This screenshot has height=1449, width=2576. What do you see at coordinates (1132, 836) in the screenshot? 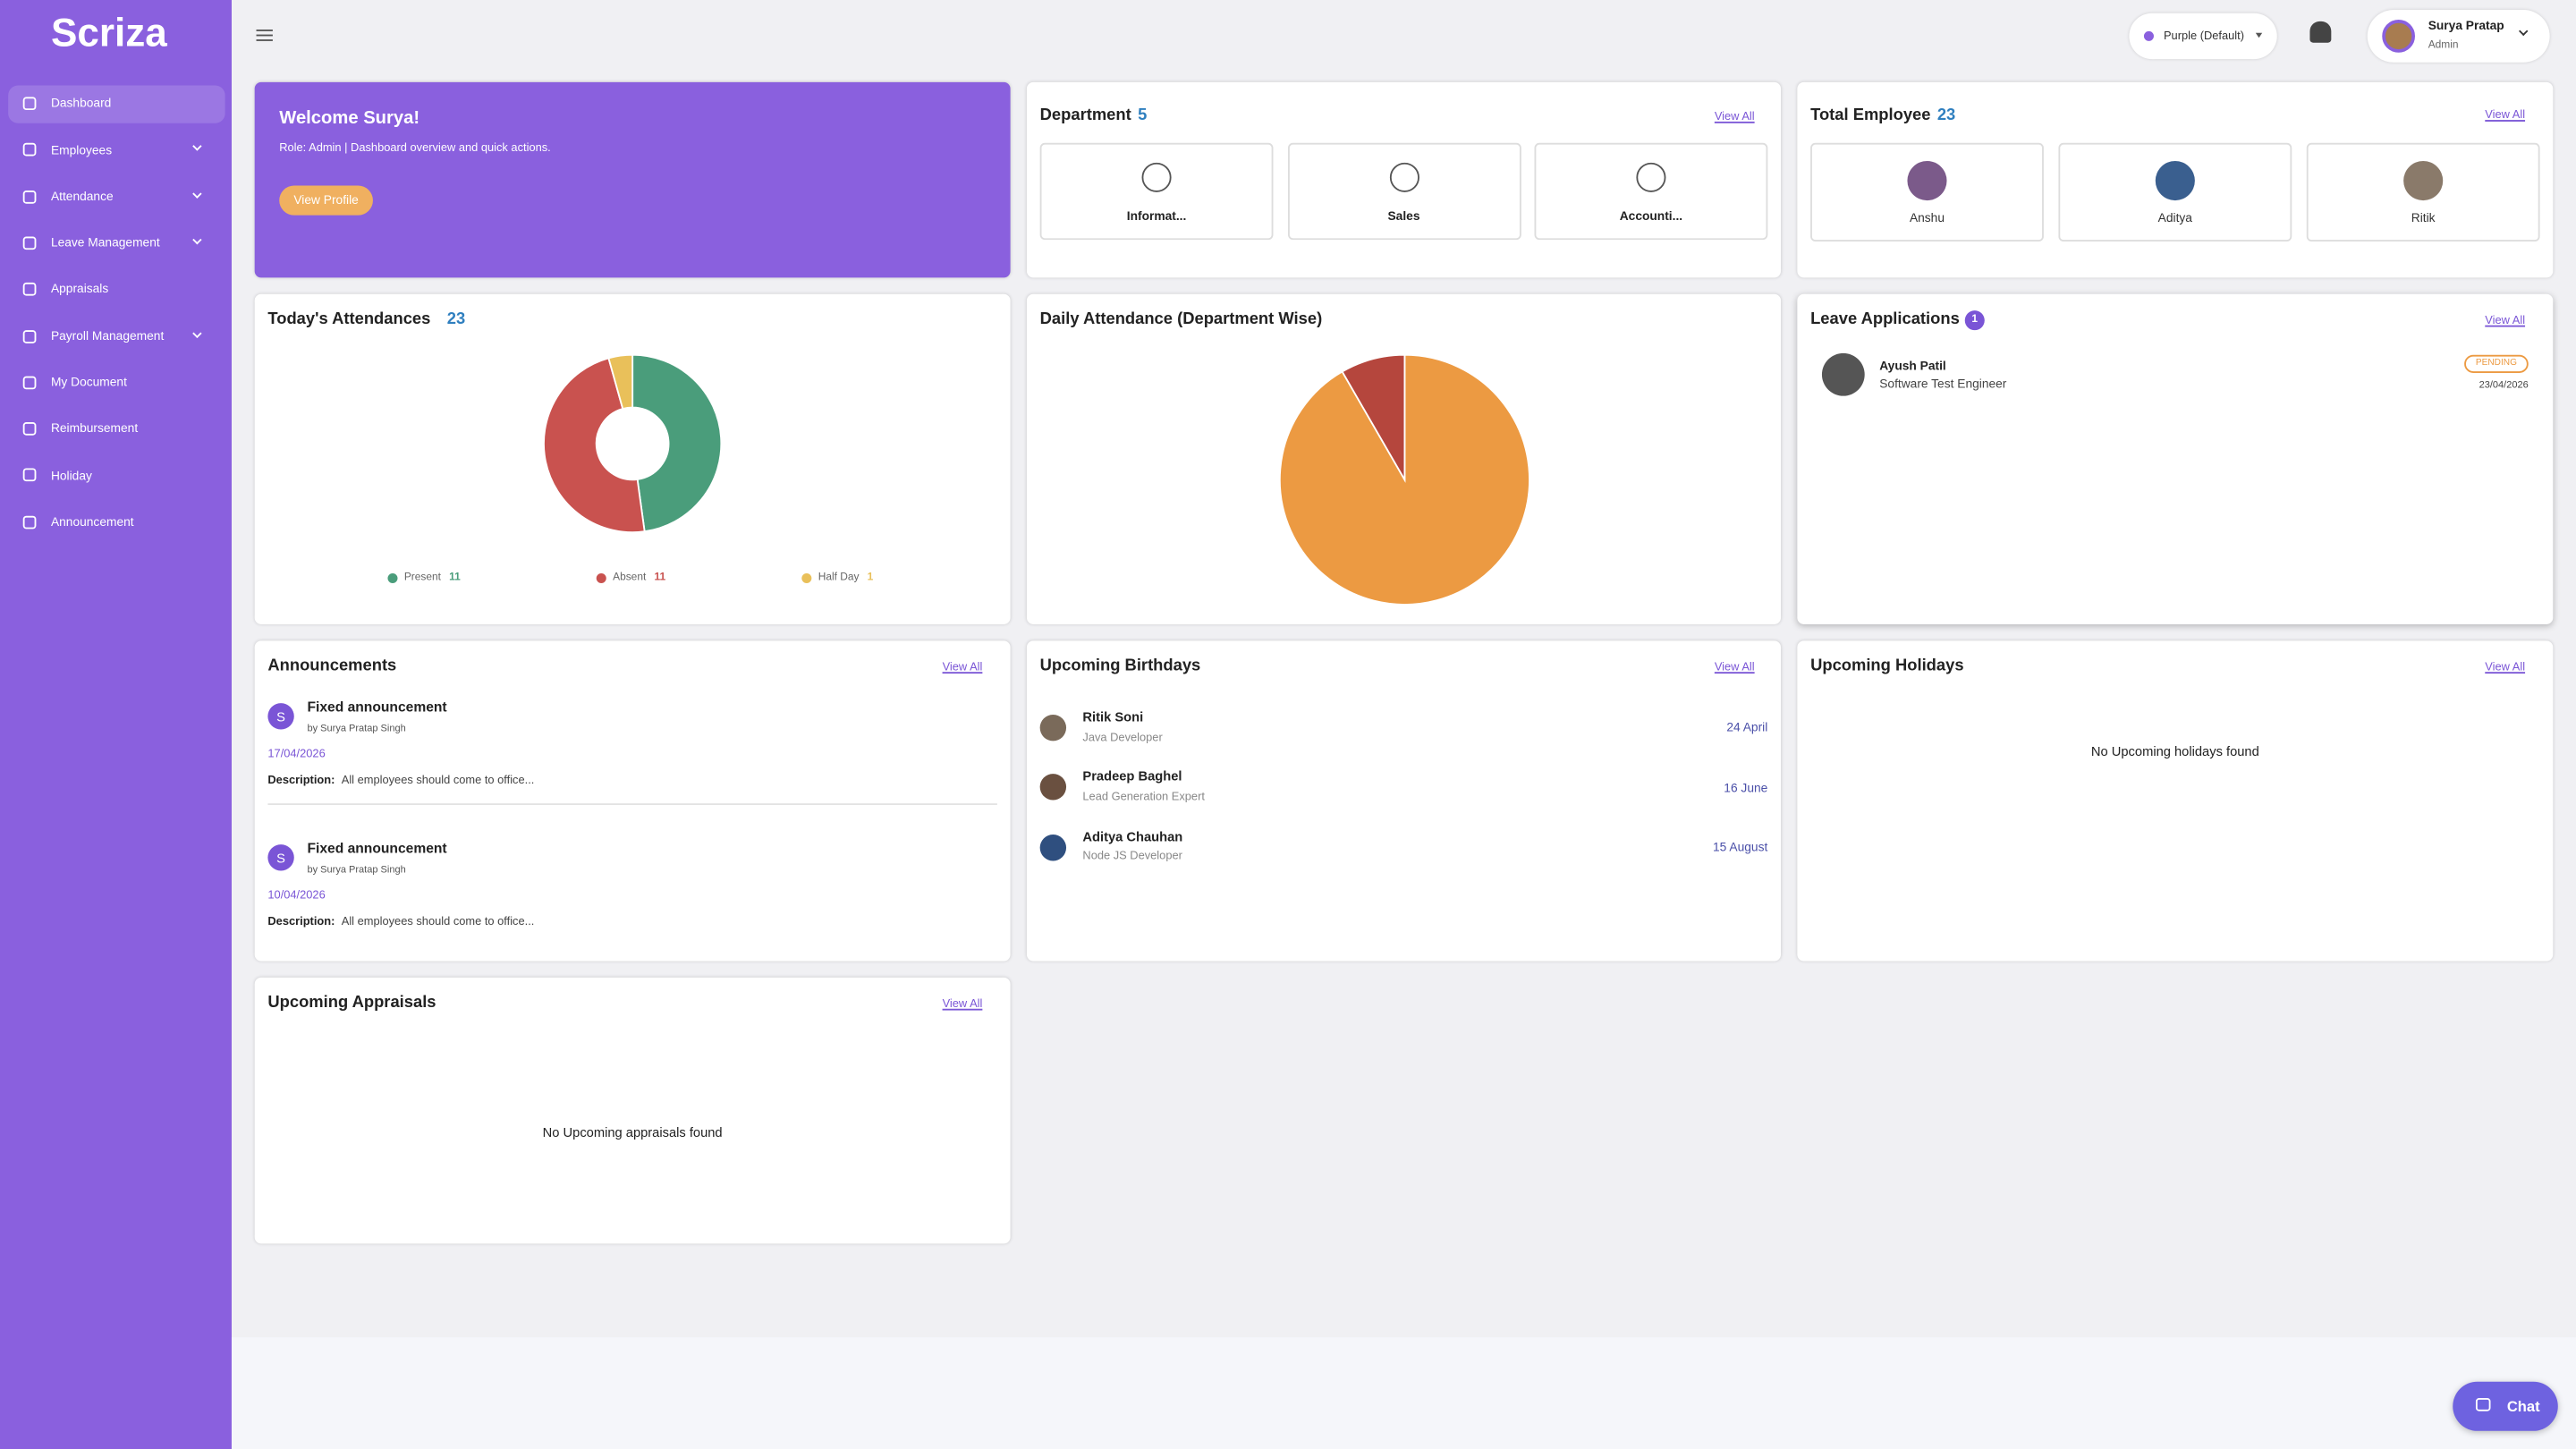
I see `birthday-name: Aditya Chauhan` at bounding box center [1132, 836].